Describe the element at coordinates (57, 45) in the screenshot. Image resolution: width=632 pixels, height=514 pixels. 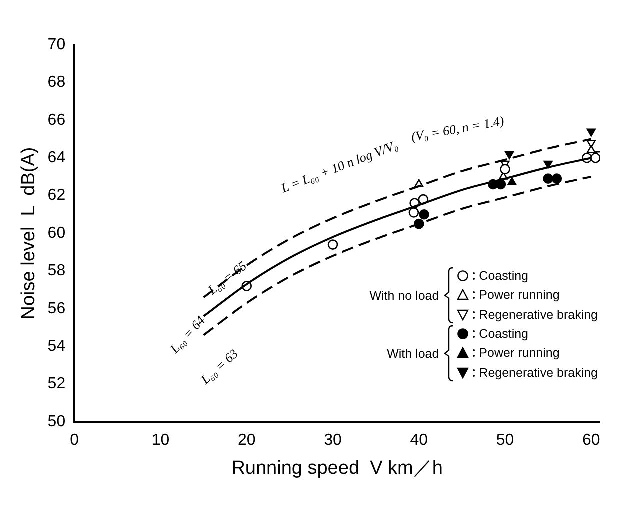
I see `y-tick-label: 70` at that location.